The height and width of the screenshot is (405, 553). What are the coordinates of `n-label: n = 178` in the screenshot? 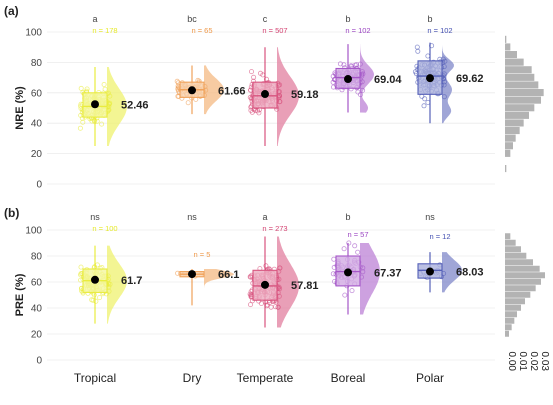 It's located at (104, 30).